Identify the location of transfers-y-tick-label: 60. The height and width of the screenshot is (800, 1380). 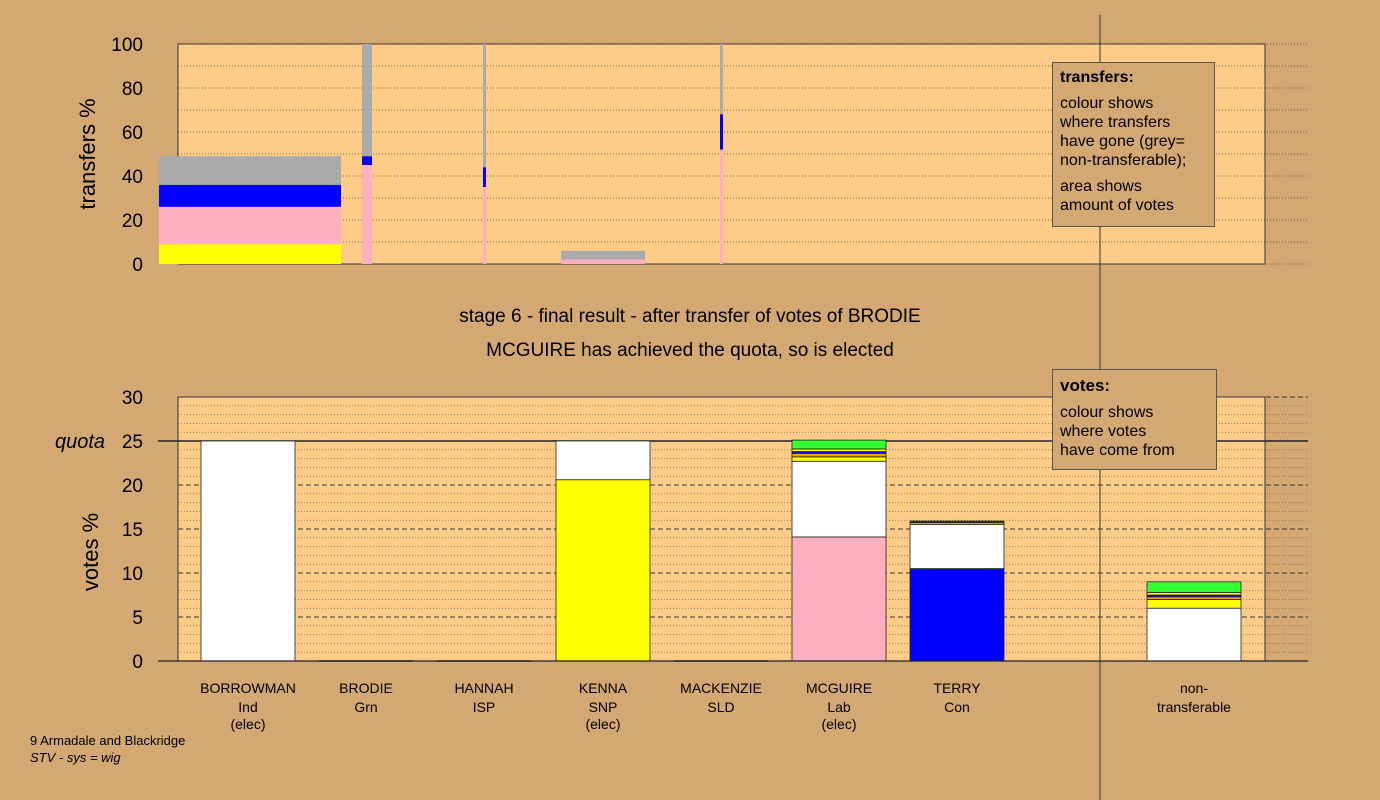
(132, 133).